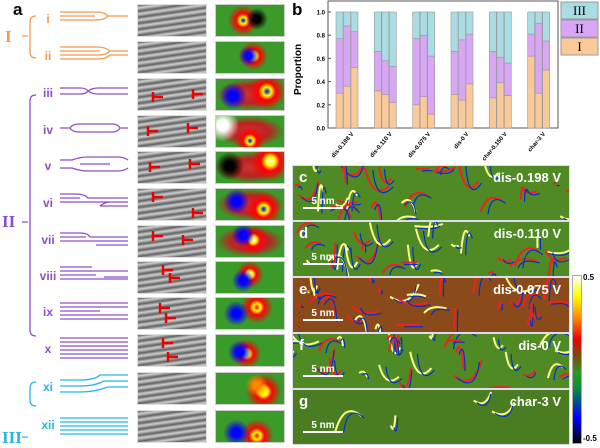  I want to click on dislocation-schematic-x, so click(94, 348).